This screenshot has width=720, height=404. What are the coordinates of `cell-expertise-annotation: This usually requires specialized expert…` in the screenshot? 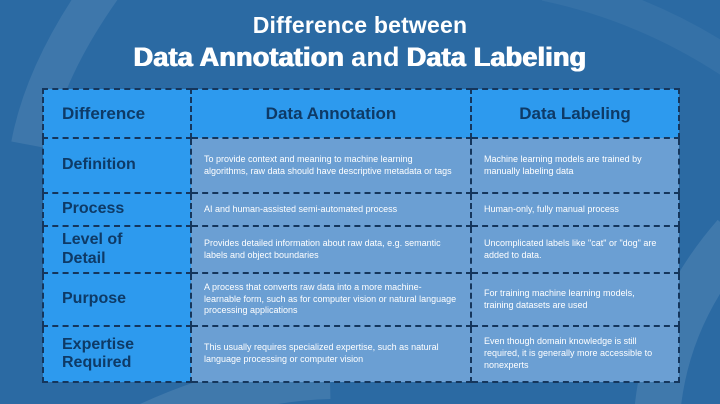 It's located at (331, 354).